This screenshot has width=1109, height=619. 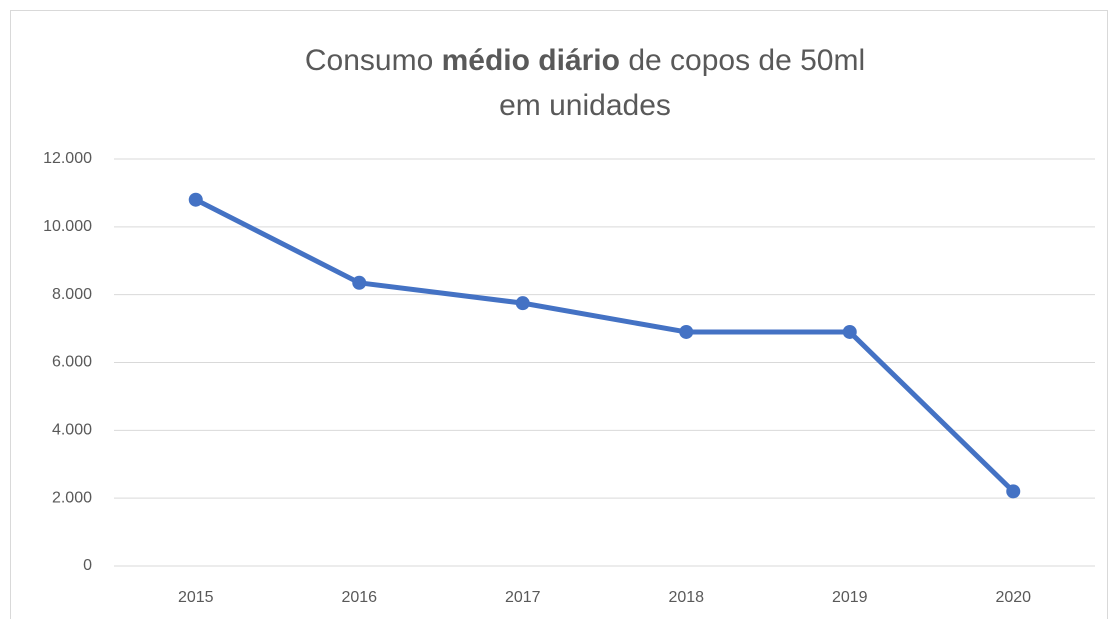 I want to click on y-tick-label: 6.000, so click(x=72, y=362).